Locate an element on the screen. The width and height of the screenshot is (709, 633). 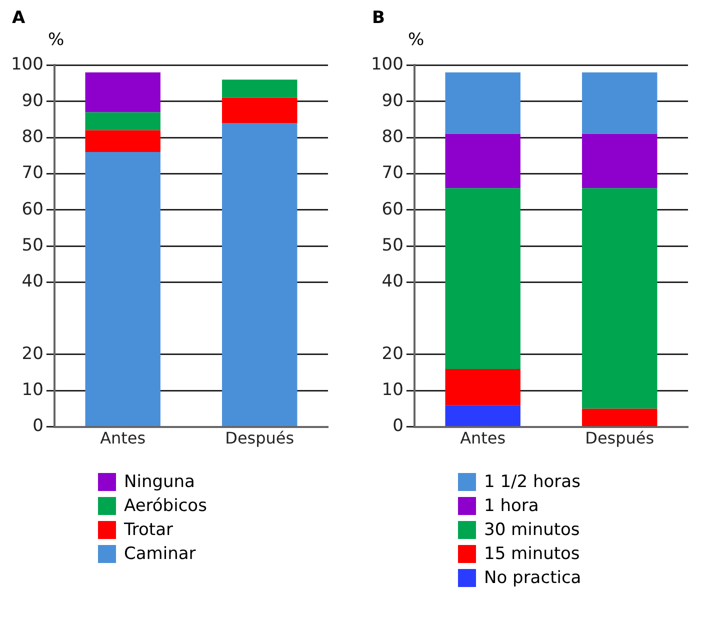
legend-label: Trotar is located at coordinates (148, 530).